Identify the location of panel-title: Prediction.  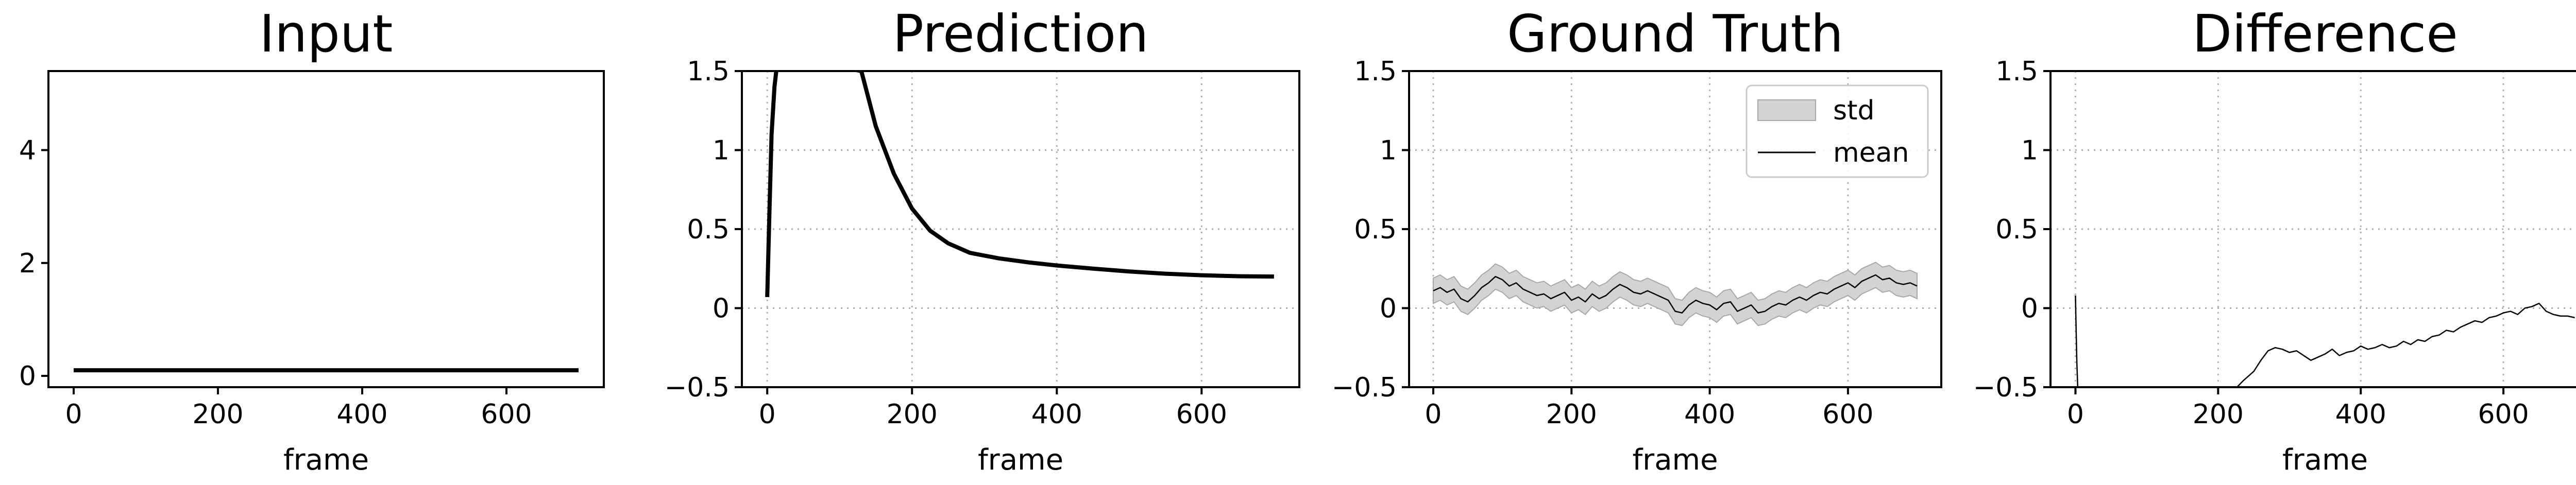
(1021, 34).